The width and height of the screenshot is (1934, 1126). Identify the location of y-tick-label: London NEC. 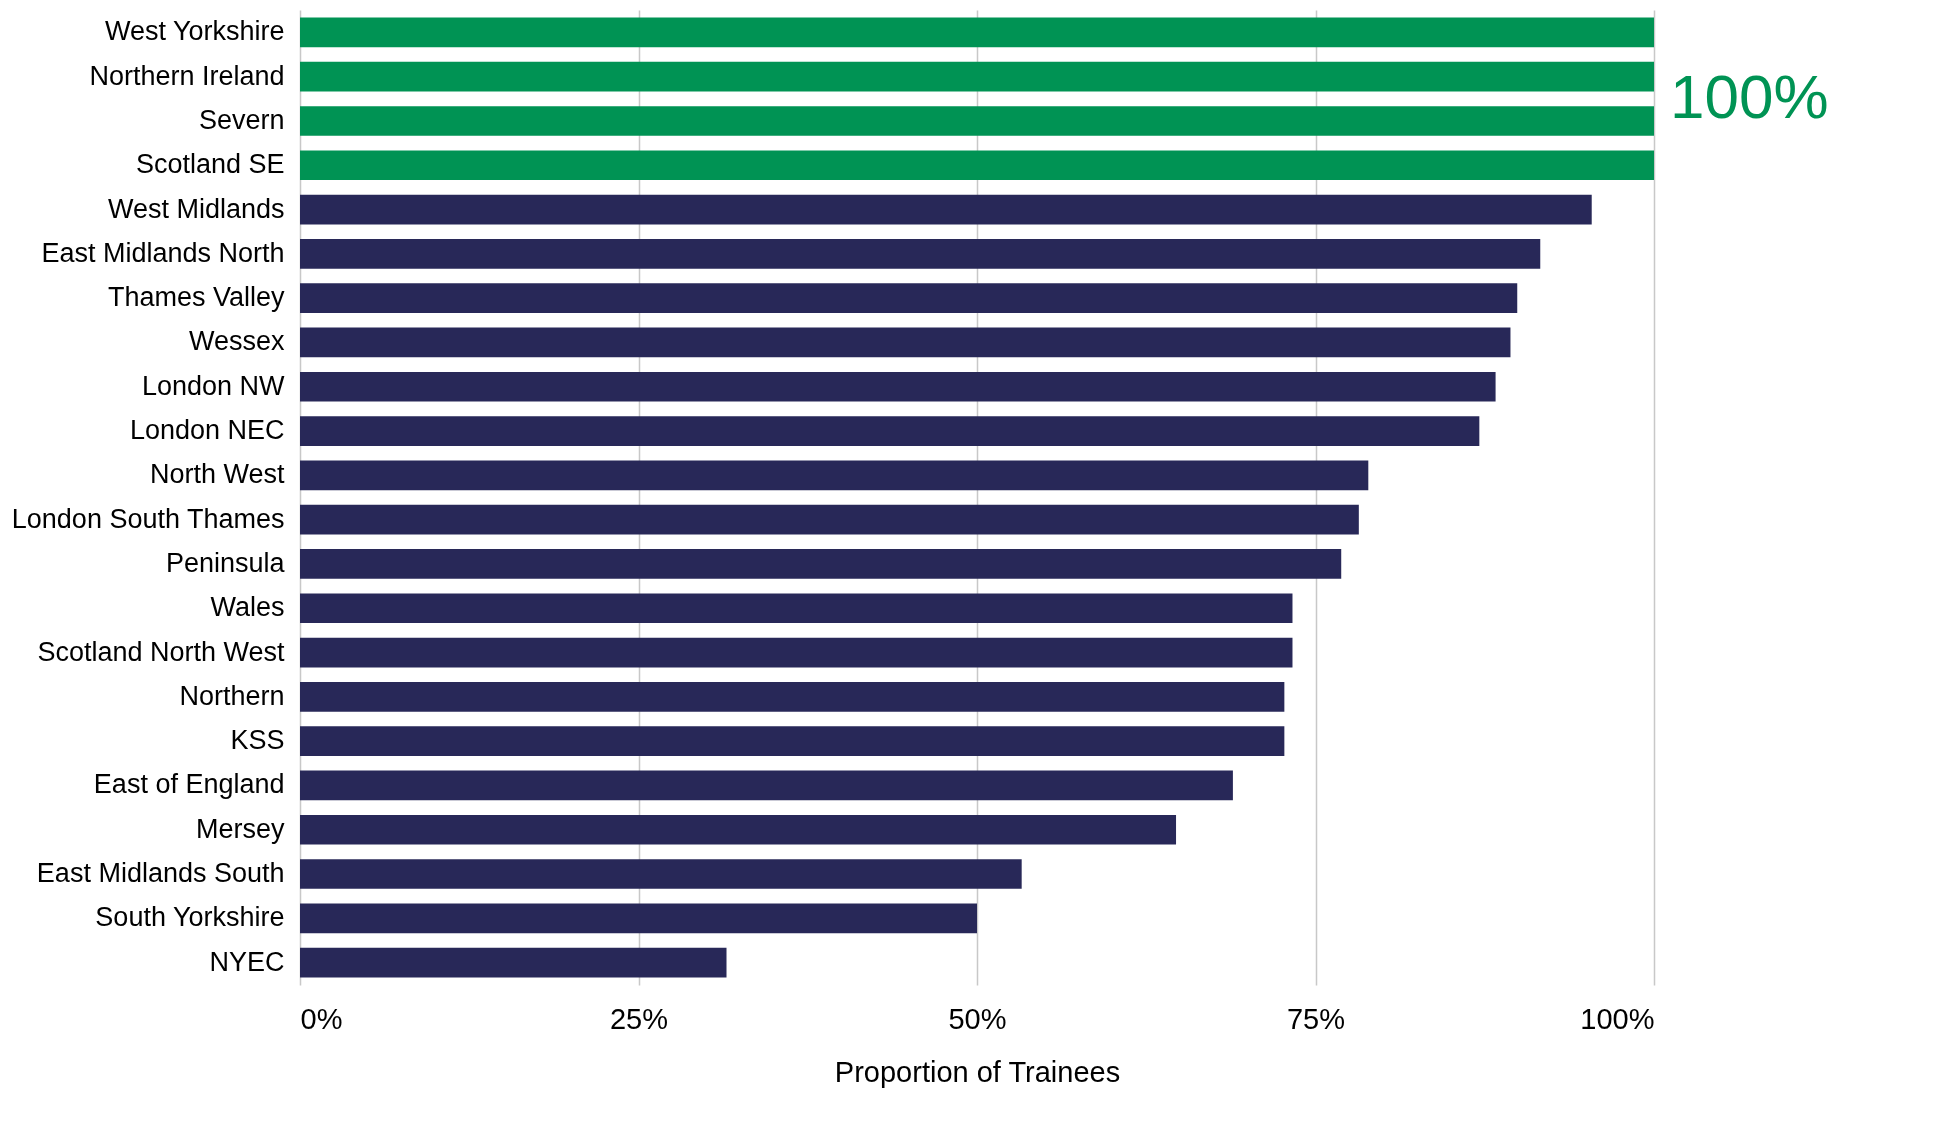
(207, 430).